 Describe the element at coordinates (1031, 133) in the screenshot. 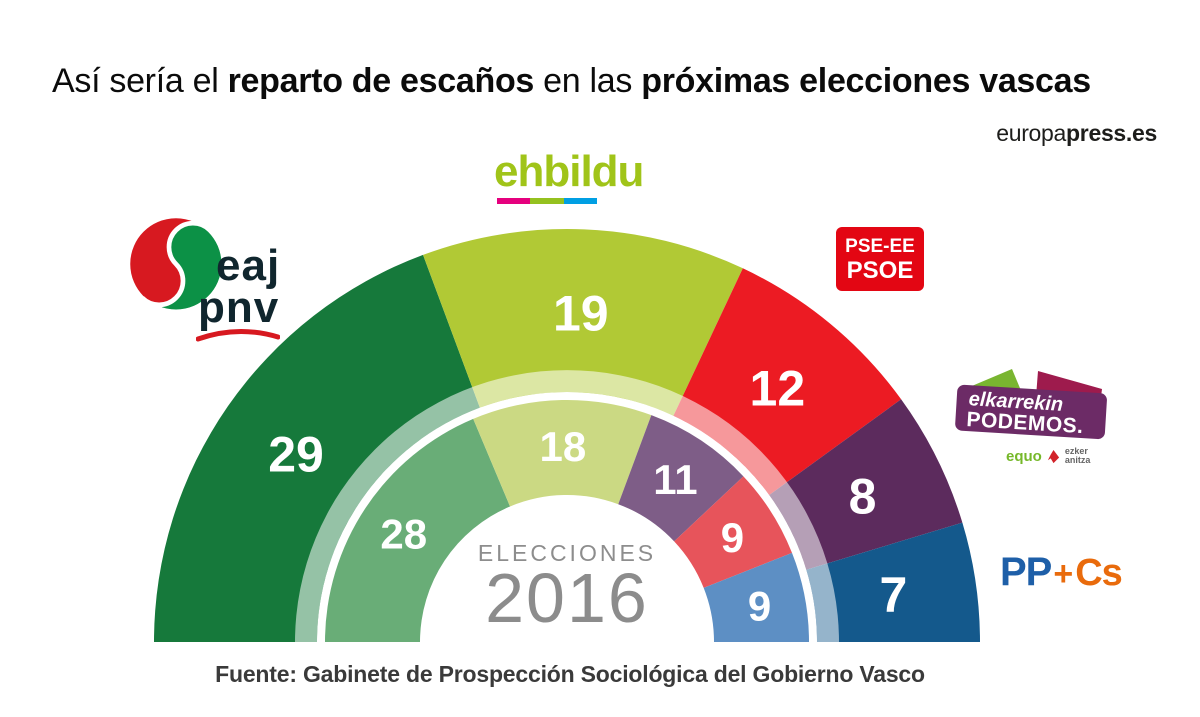

I see `brand-europa: europa` at that location.